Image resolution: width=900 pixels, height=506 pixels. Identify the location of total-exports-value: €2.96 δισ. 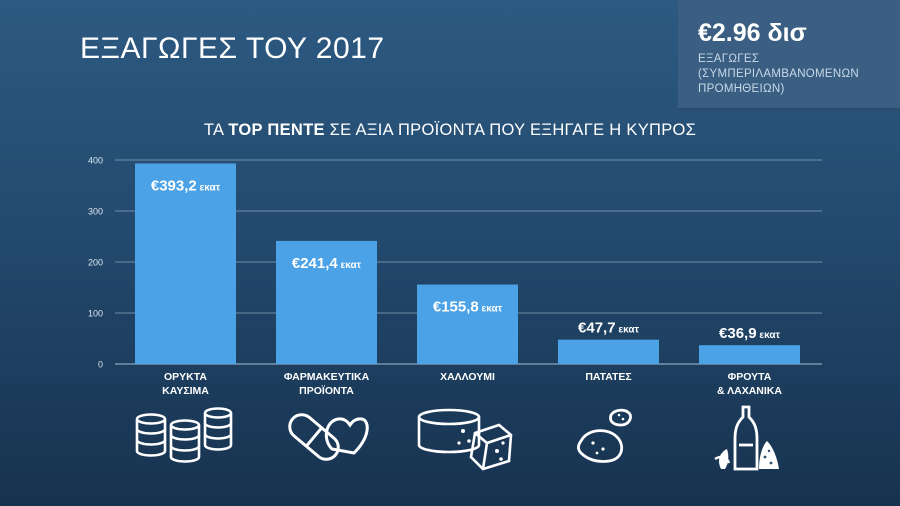
(752, 33).